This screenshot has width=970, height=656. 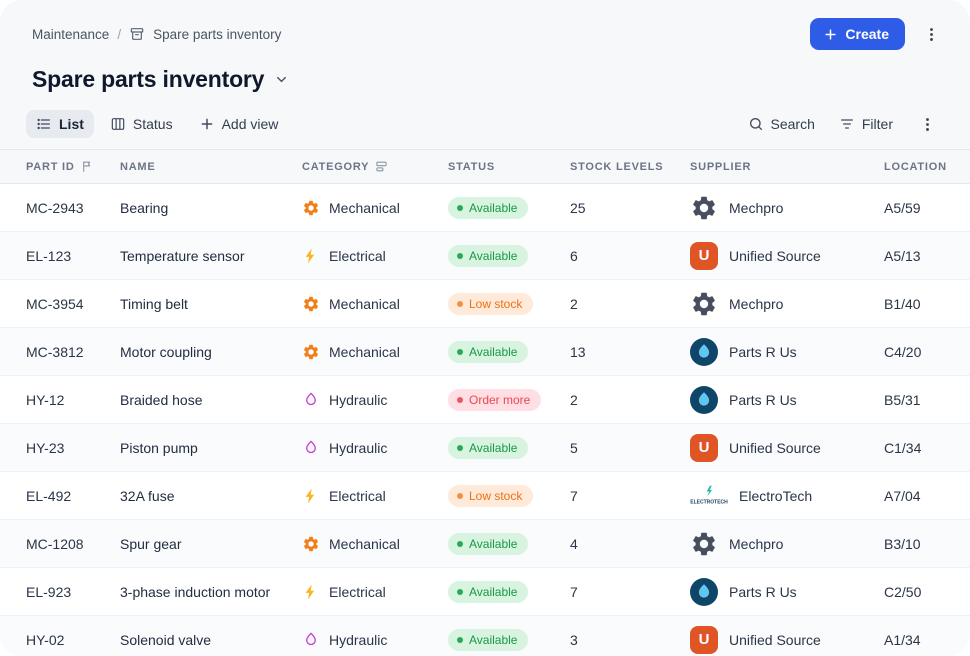 I want to click on category-cell: Hydraulic, so click(x=375, y=640).